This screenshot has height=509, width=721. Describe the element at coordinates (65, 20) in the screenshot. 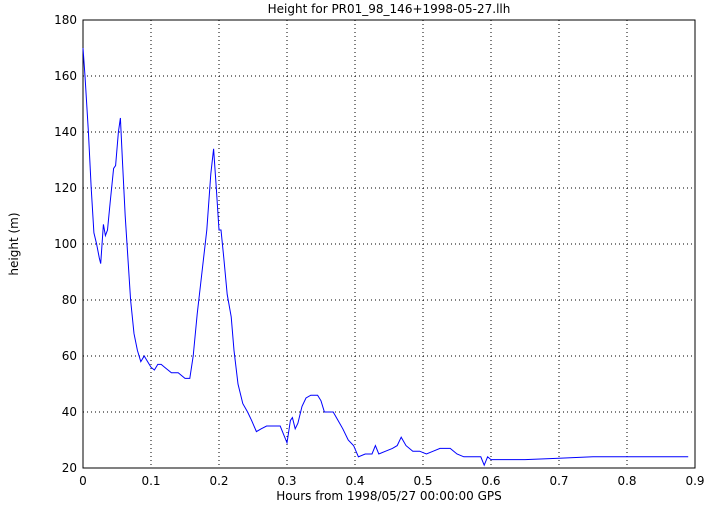

I see `y-tick-label: 180` at that location.